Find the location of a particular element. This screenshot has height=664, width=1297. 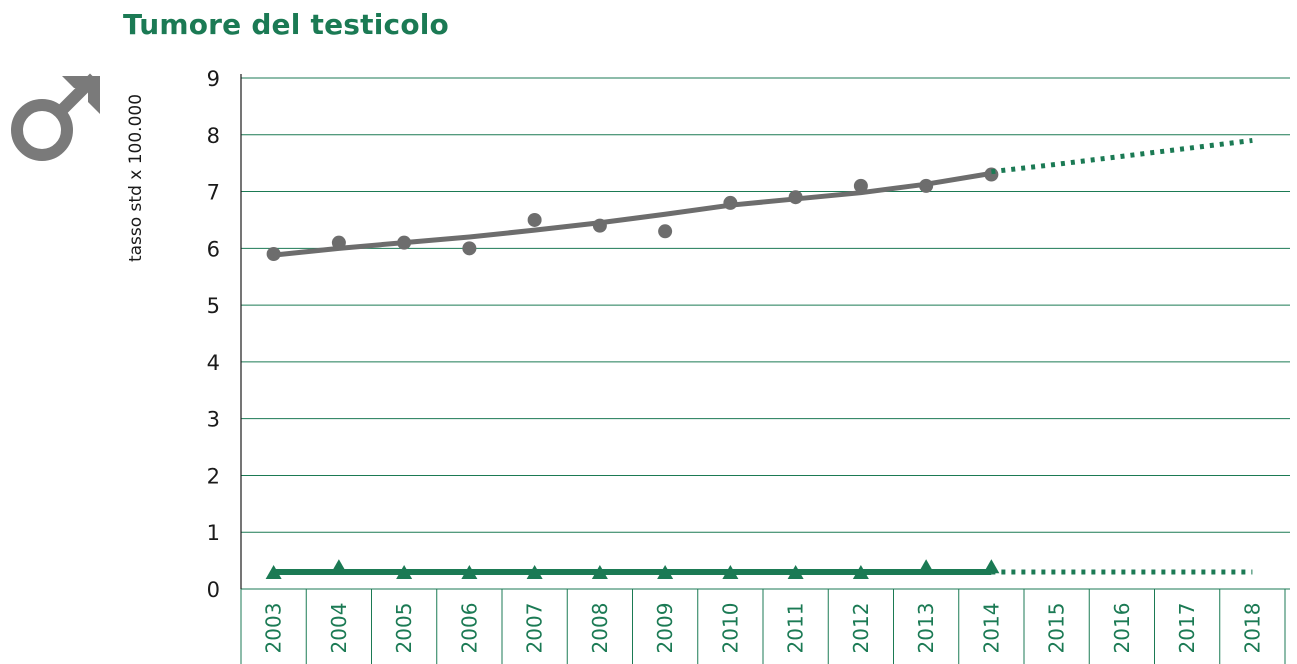

x-tick-label: 2018 is located at coordinates (1252, 628).